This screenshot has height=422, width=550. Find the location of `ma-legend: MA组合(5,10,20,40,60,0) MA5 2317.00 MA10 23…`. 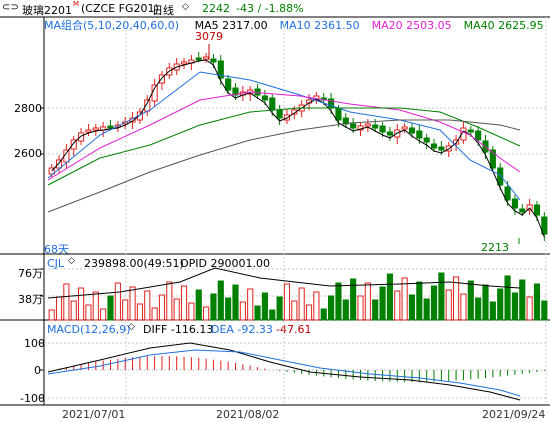

ma-legend: MA组合(5,10,20,40,60,0) MA5 2317.00 MA10 23… is located at coordinates (297, 25).